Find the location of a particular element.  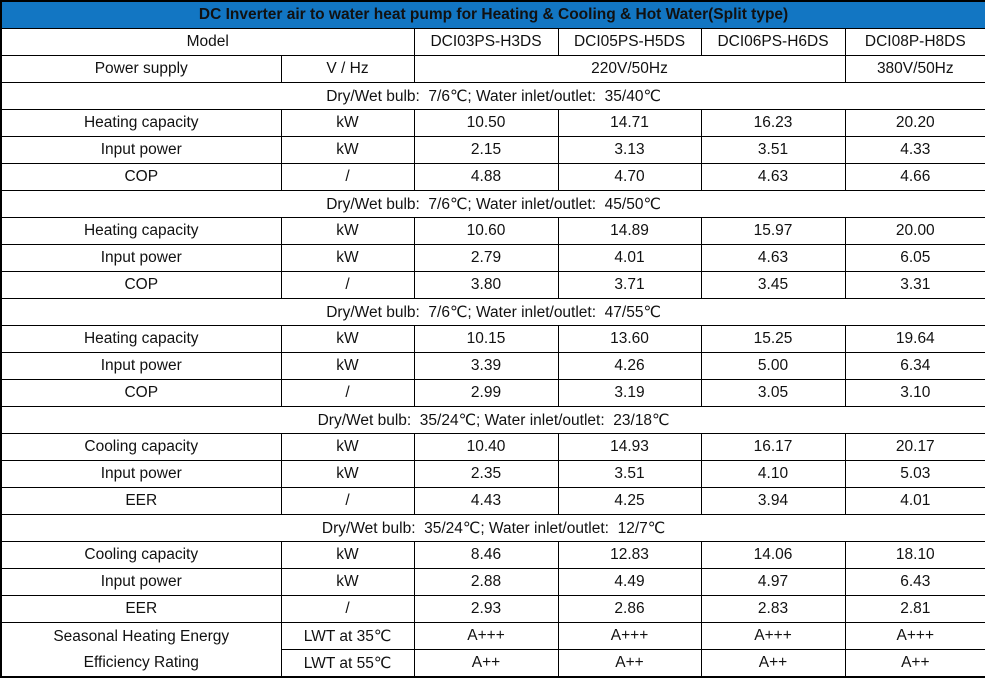

spec-value-cell: 14.71 is located at coordinates (629, 123).